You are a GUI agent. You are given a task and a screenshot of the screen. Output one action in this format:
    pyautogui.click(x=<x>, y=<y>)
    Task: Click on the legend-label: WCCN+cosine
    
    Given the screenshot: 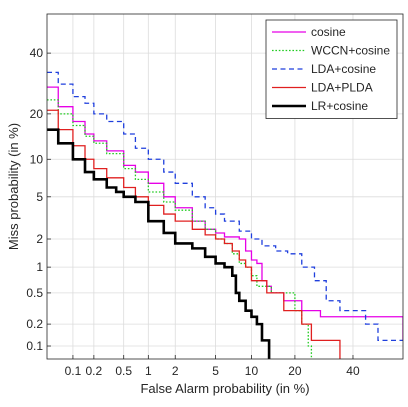 What is the action you would take?
    pyautogui.click(x=350, y=51)
    